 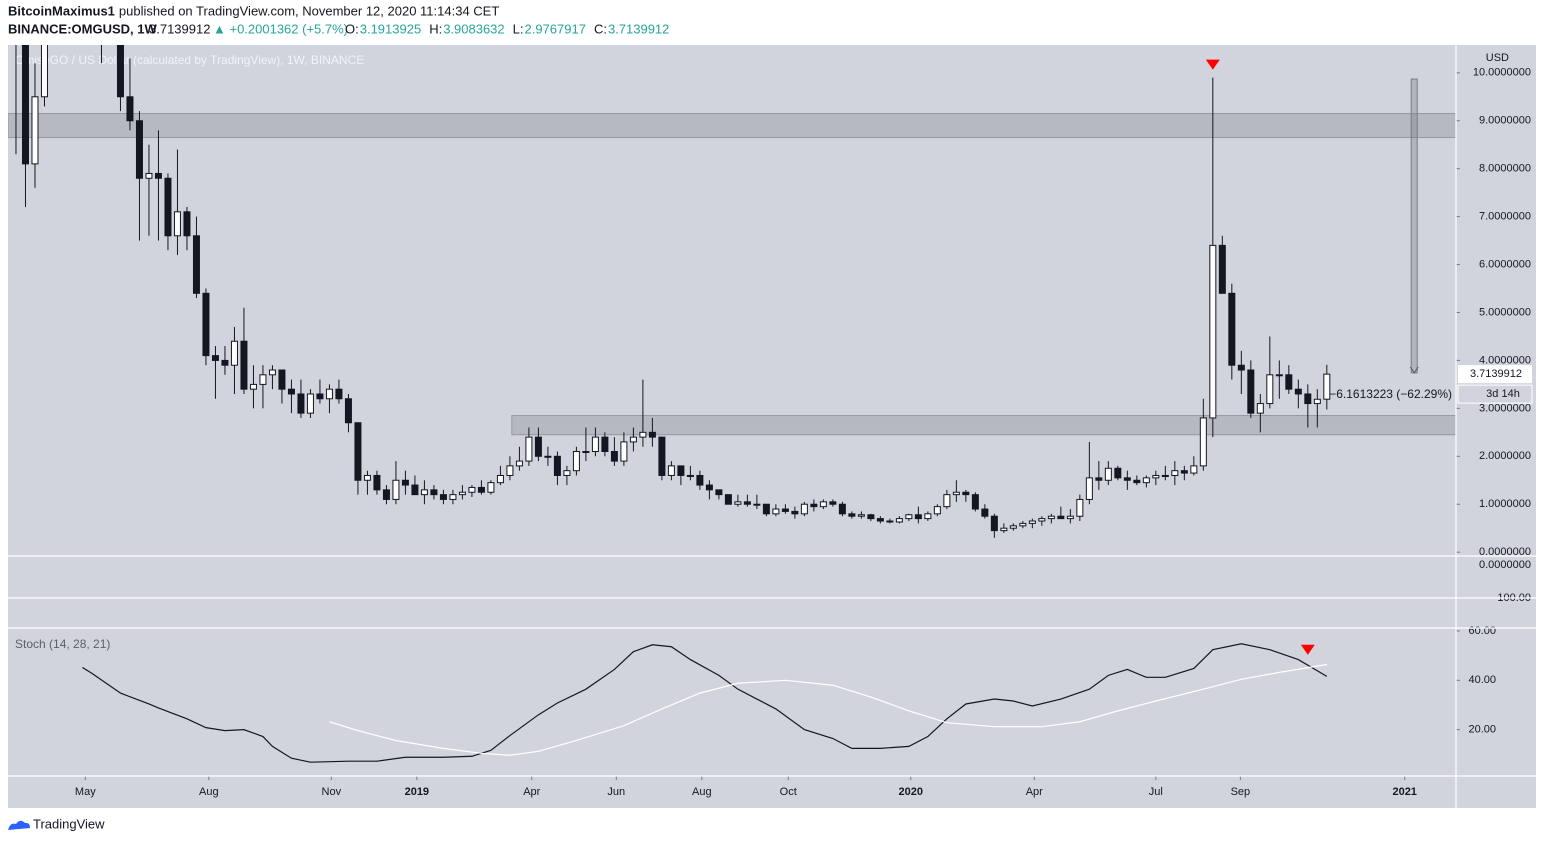 What do you see at coordinates (473, 28) in the screenshot?
I see `ohlc-value: 3.9083632` at bounding box center [473, 28].